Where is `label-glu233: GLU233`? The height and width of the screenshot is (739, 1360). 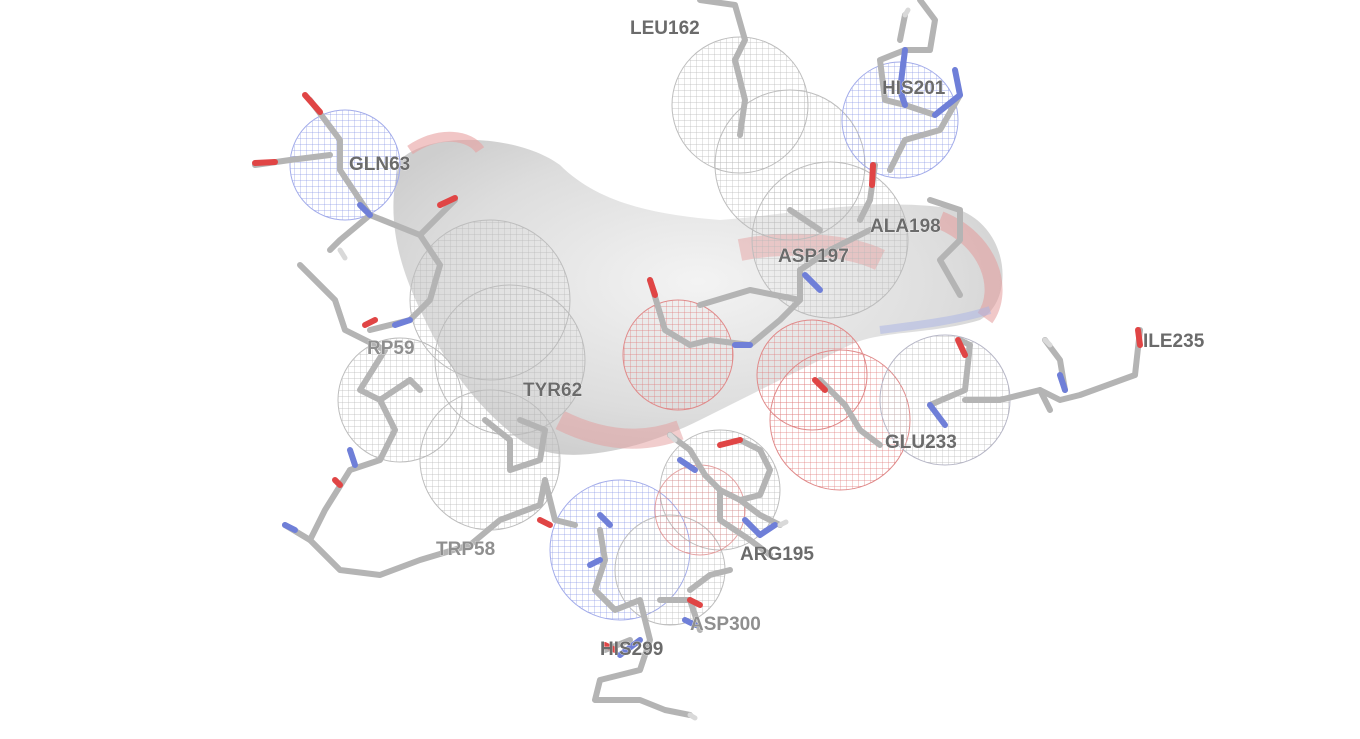 label-glu233: GLU233 is located at coordinates (921, 442).